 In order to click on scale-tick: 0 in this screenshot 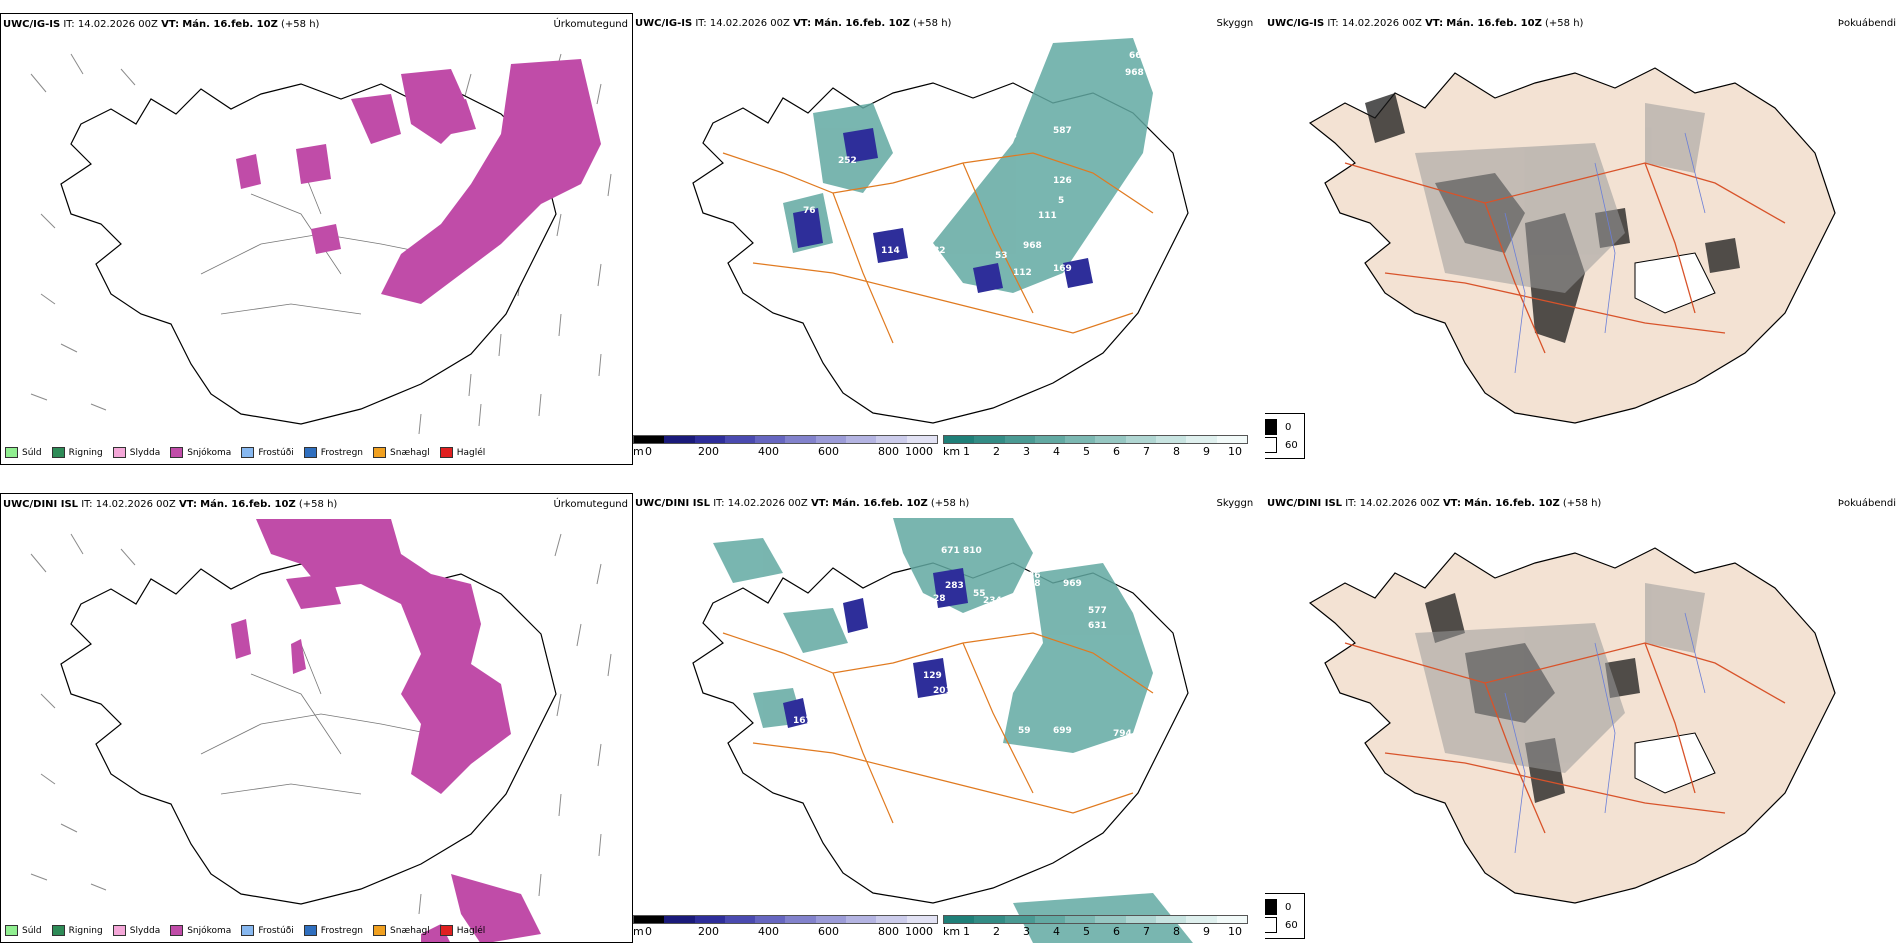, I will do `click(648, 451)`.